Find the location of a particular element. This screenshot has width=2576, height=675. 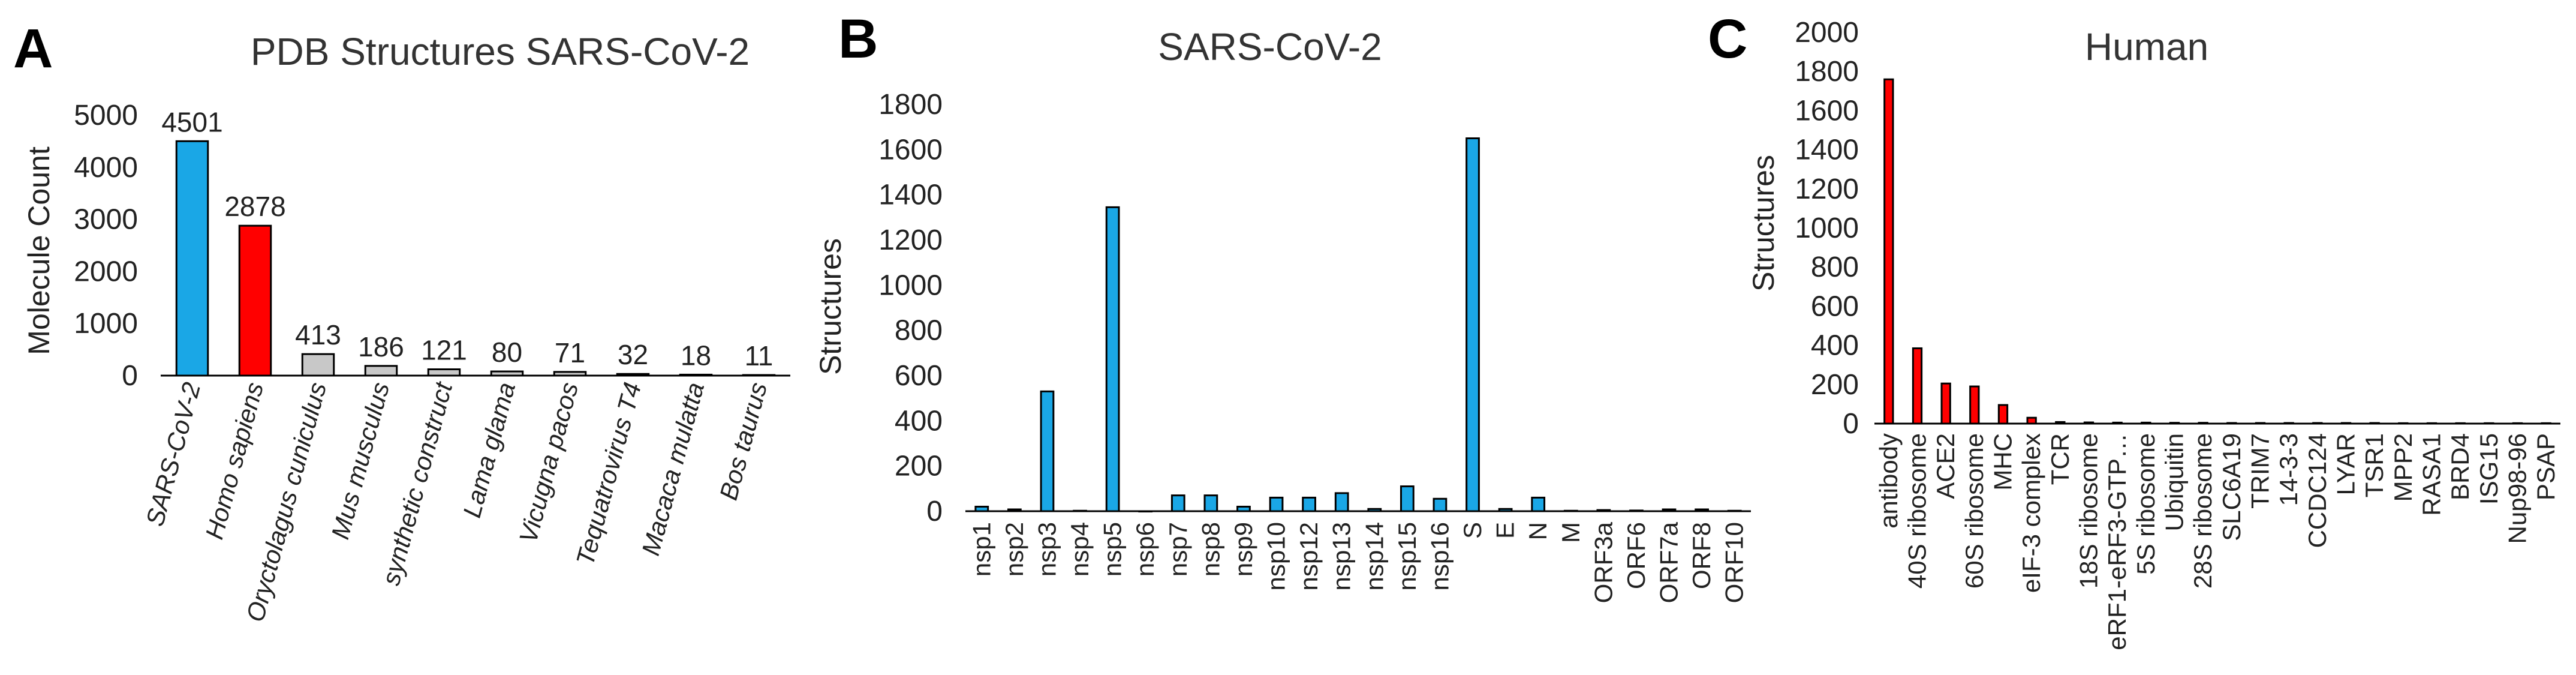

panel-c-ytick-label: 1600 is located at coordinates (1827, 111).